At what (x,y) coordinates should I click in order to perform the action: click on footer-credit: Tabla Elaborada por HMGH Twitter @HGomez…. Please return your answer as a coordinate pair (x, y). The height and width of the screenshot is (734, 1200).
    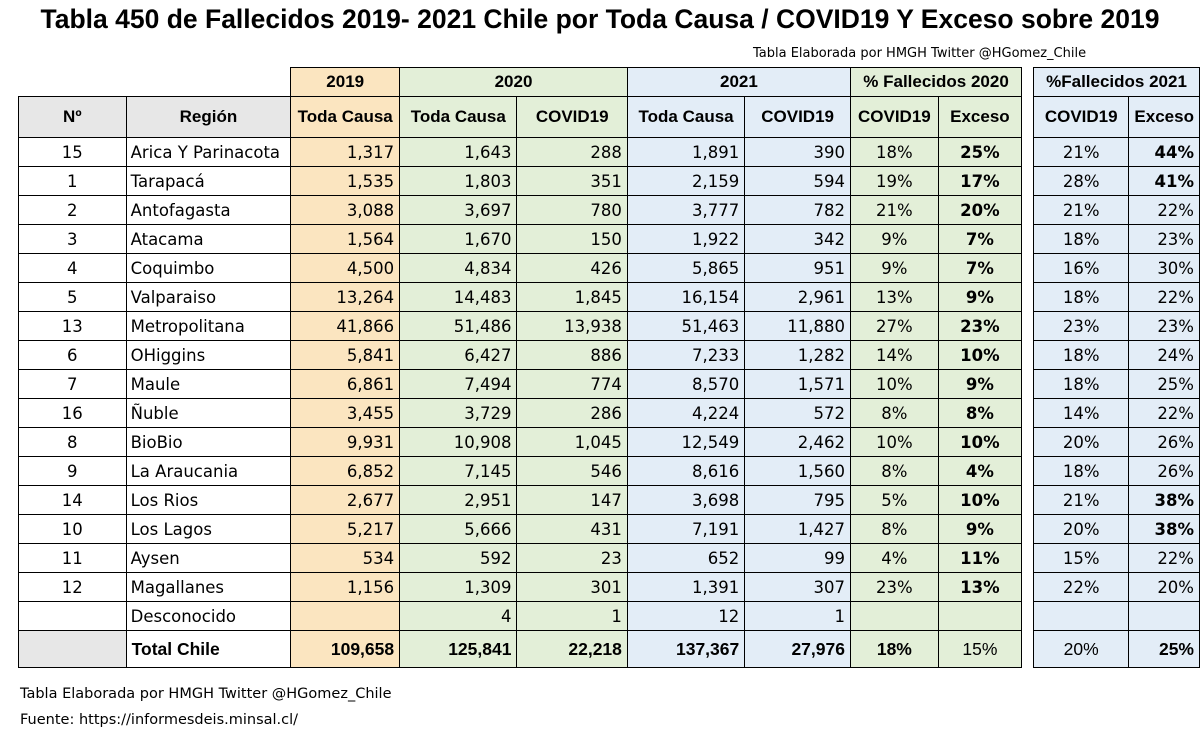
    Looking at the image, I should click on (206, 694).